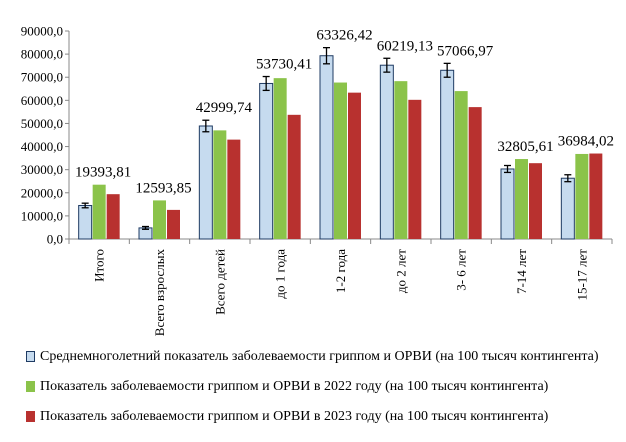 This screenshot has height=442, width=626. What do you see at coordinates (42, 123) in the screenshot?
I see `y-tick-label: 50000,0` at bounding box center [42, 123].